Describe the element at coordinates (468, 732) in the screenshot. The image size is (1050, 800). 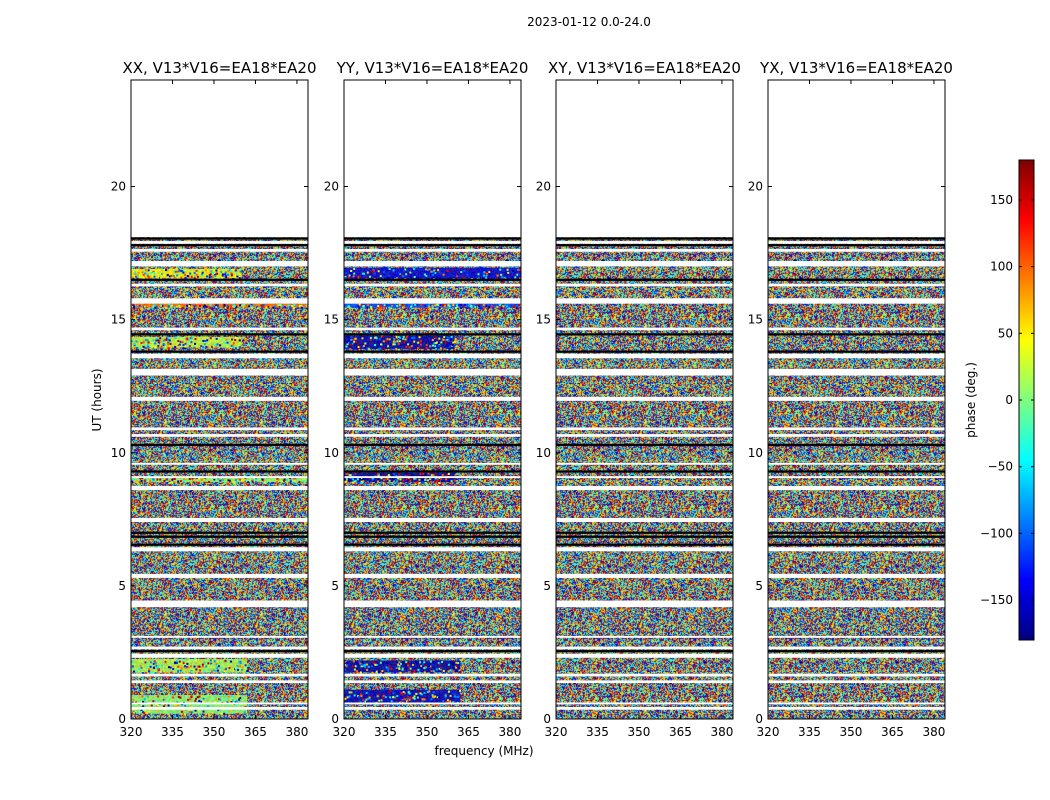
I see `x-tick-label: 365` at that location.